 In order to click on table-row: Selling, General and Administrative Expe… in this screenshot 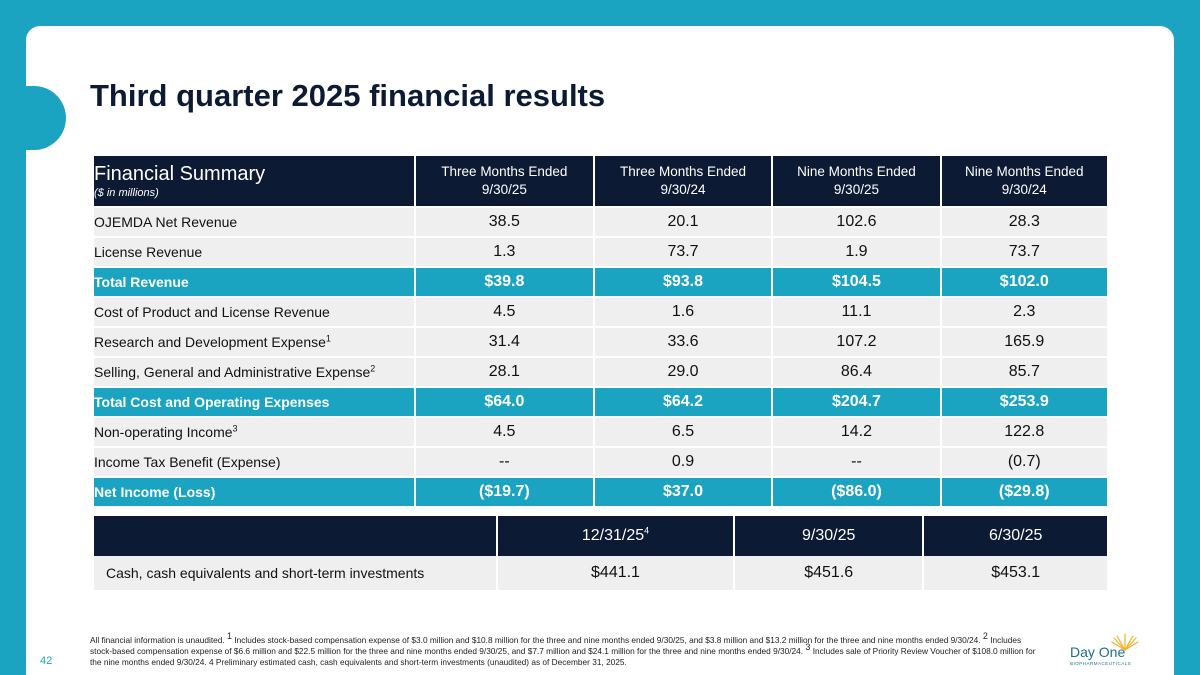, I will do `click(600, 373)`.